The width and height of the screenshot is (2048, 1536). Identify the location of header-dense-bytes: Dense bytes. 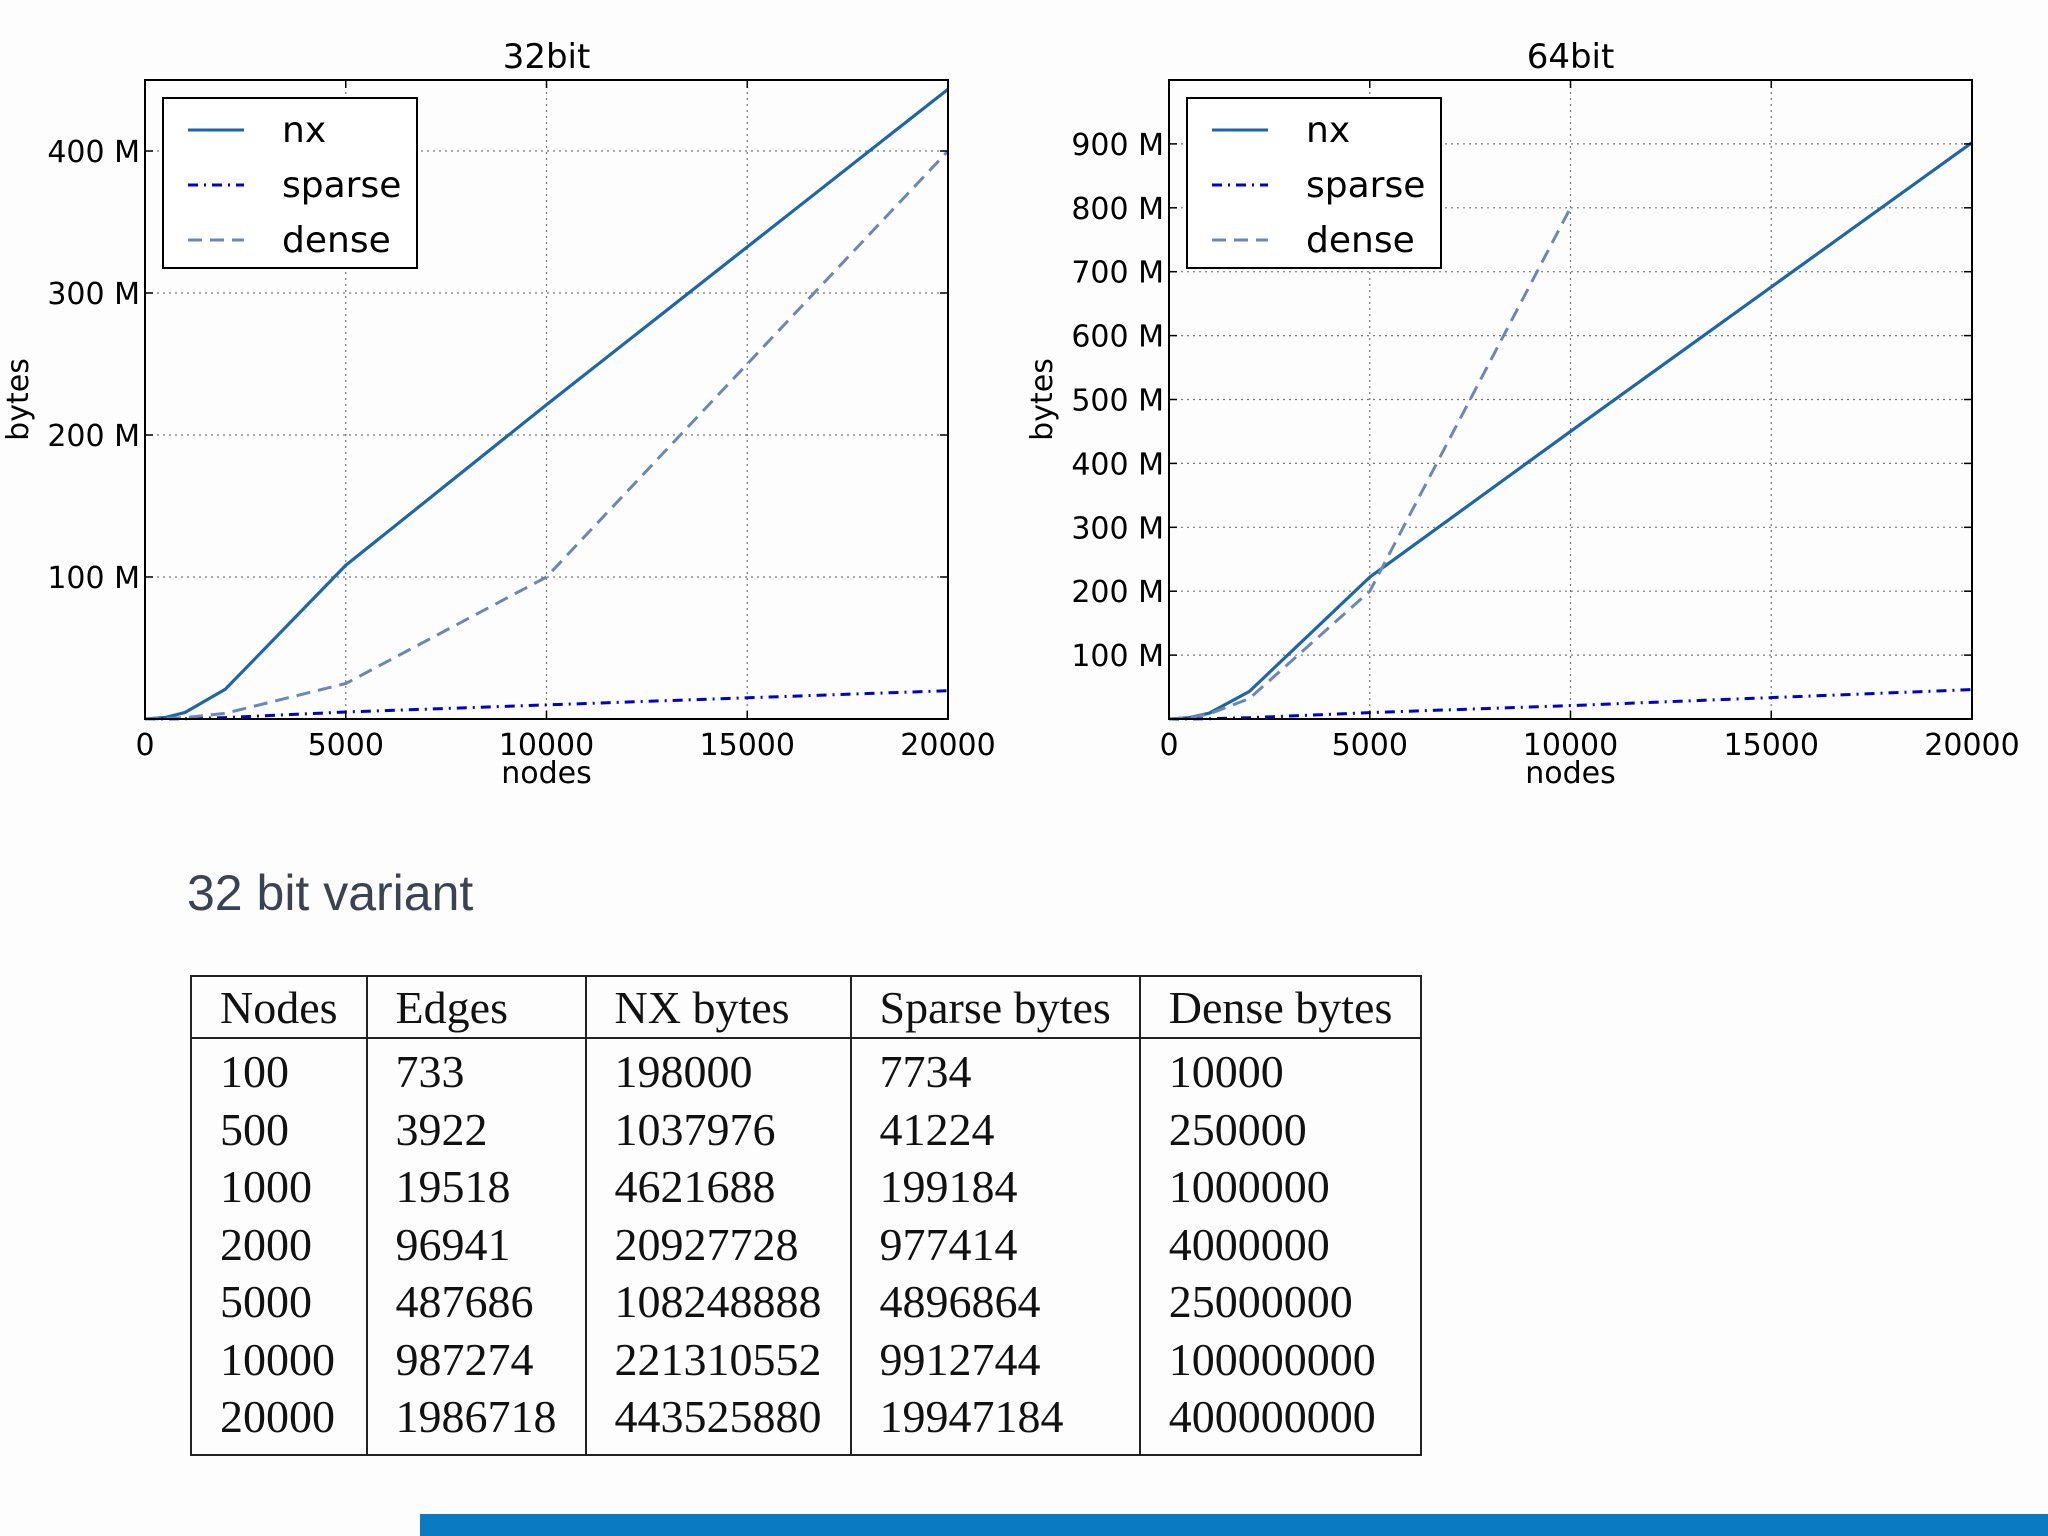
(1280, 1007).